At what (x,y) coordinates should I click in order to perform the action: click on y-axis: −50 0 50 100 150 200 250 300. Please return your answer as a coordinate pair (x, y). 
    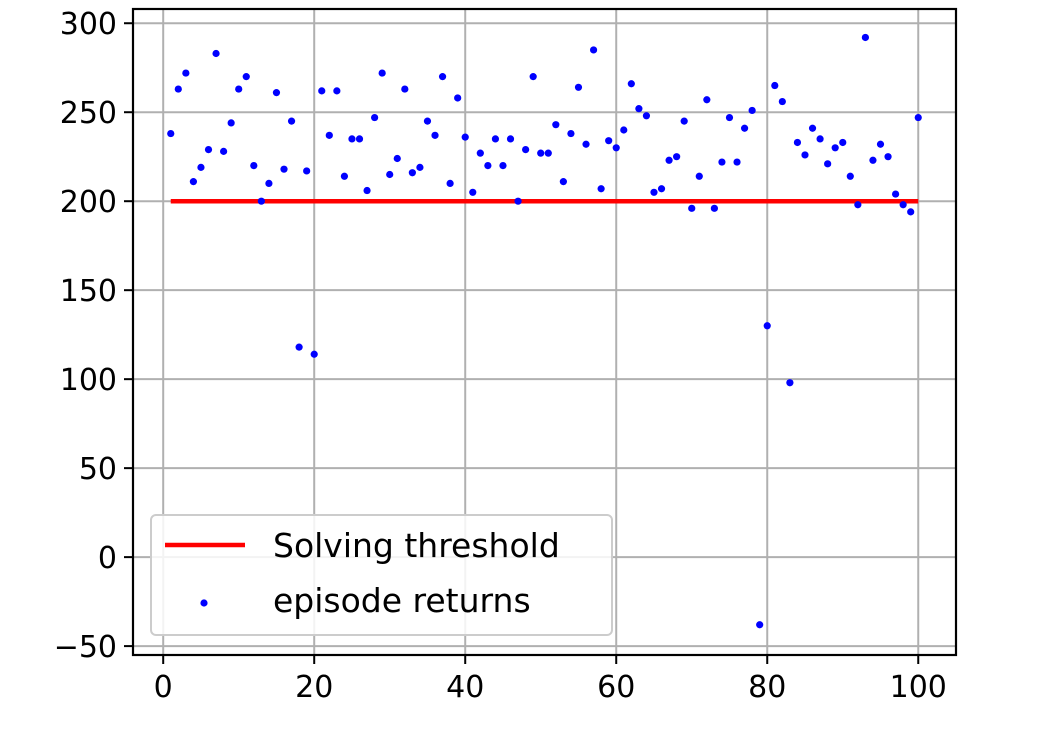
    Looking at the image, I should click on (93, 336).